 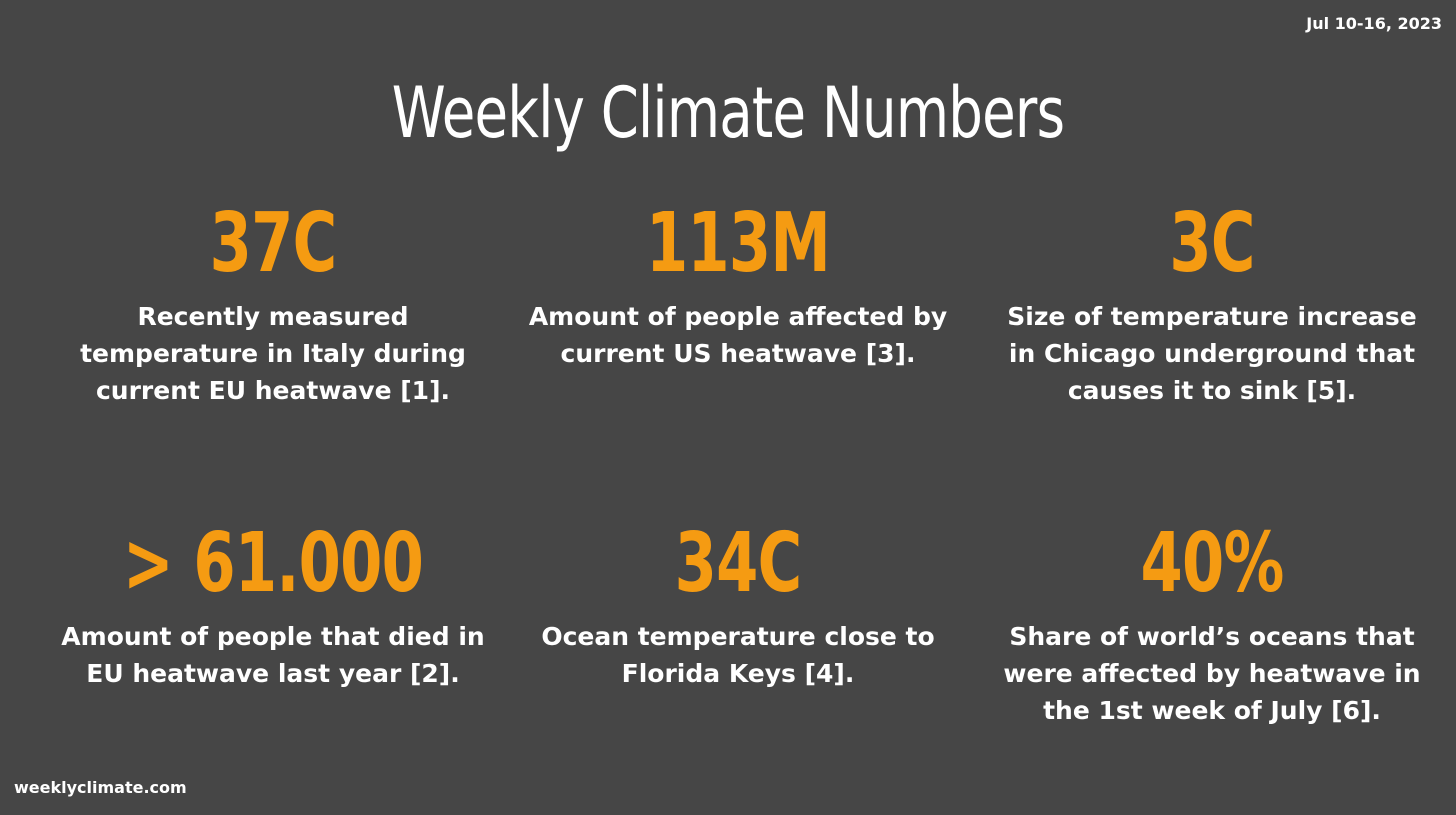 I want to click on stat-value: 37C, so click(x=273, y=243).